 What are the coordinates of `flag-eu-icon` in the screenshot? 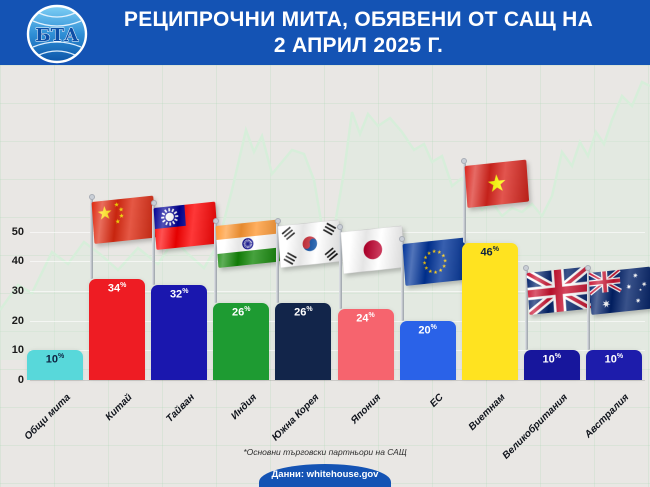 It's located at (434, 261).